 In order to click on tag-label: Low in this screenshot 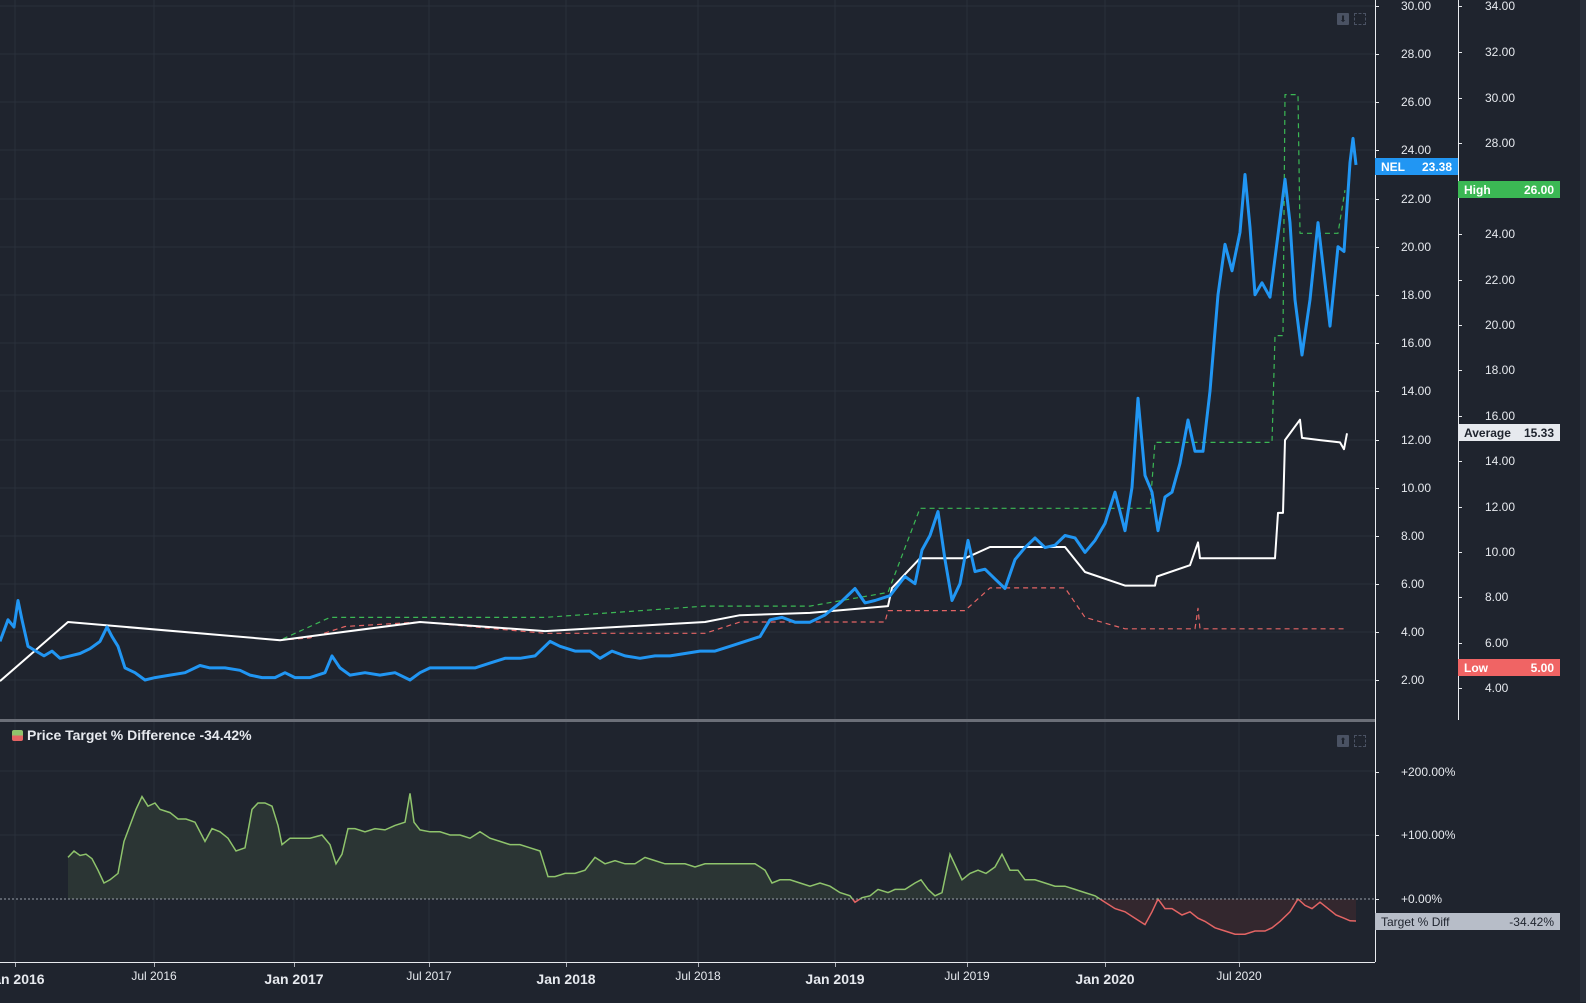, I will do `click(1476, 667)`.